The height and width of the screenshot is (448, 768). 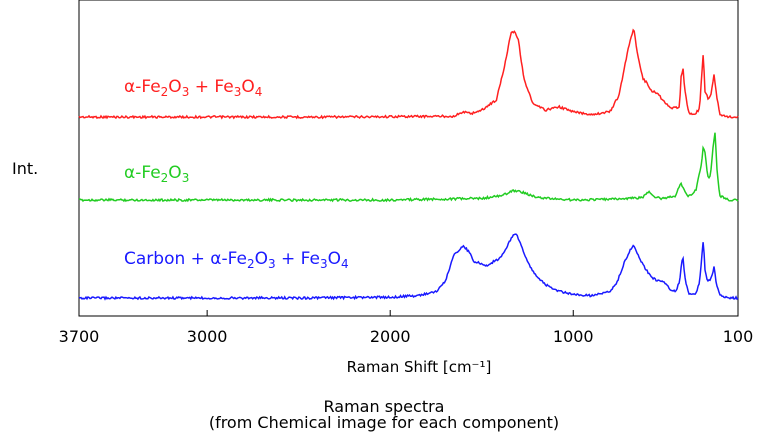 I want to click on series-label-2: α-Fe2O3, so click(x=156, y=174).